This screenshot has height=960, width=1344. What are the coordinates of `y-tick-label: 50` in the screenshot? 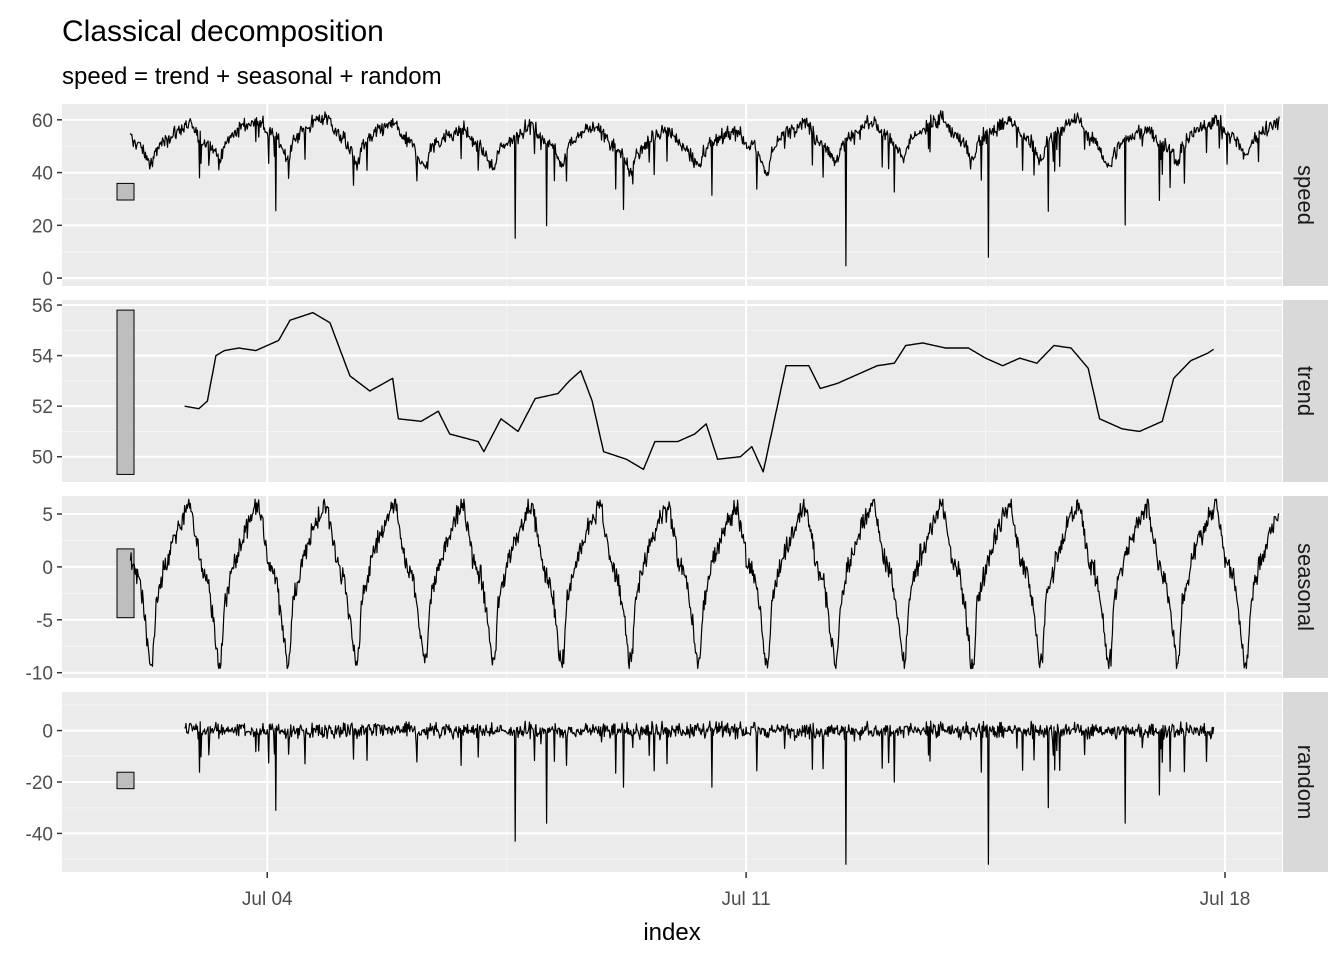 It's located at (42, 458).